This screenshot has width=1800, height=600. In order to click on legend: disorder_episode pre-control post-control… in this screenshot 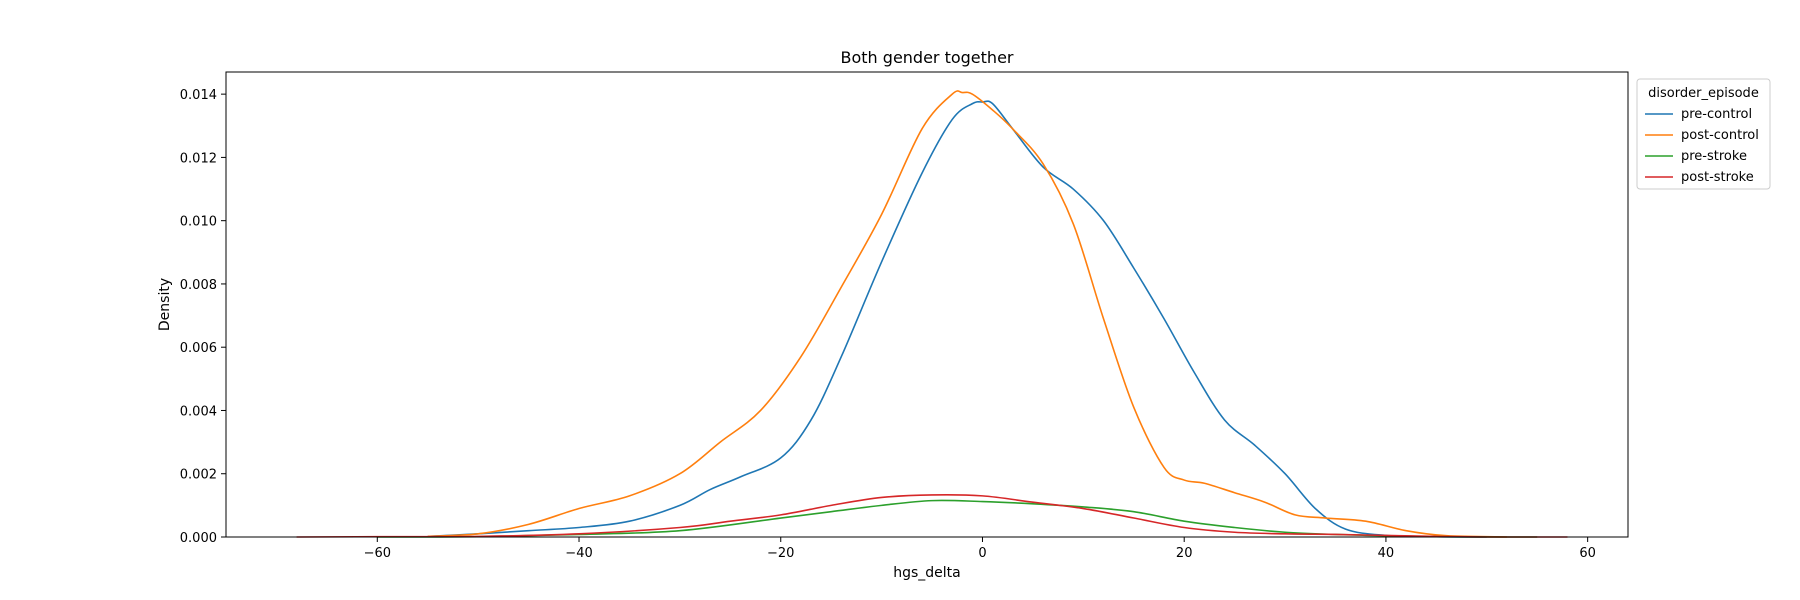, I will do `click(1703, 134)`.